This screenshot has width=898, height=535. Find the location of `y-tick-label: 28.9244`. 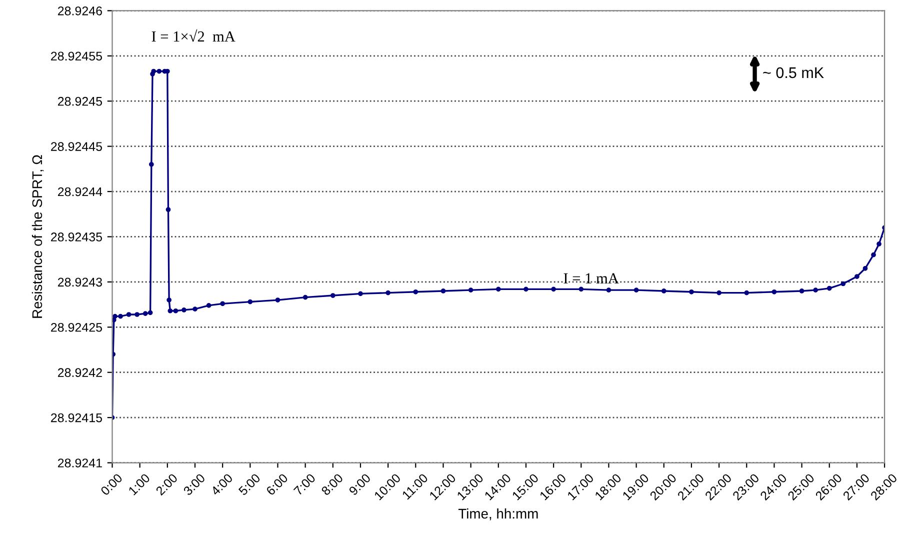

y-tick-label: 28.9244 is located at coordinates (80, 191).